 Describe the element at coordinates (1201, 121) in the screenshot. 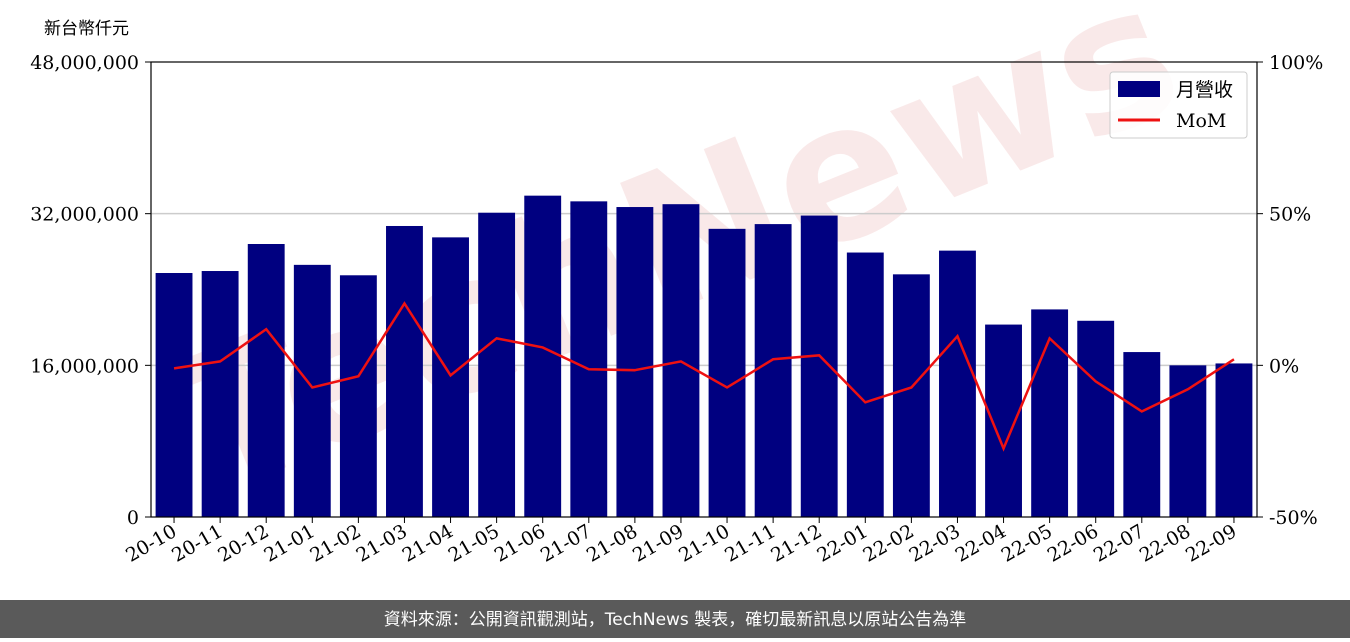

I see `legend-label: MoM` at that location.